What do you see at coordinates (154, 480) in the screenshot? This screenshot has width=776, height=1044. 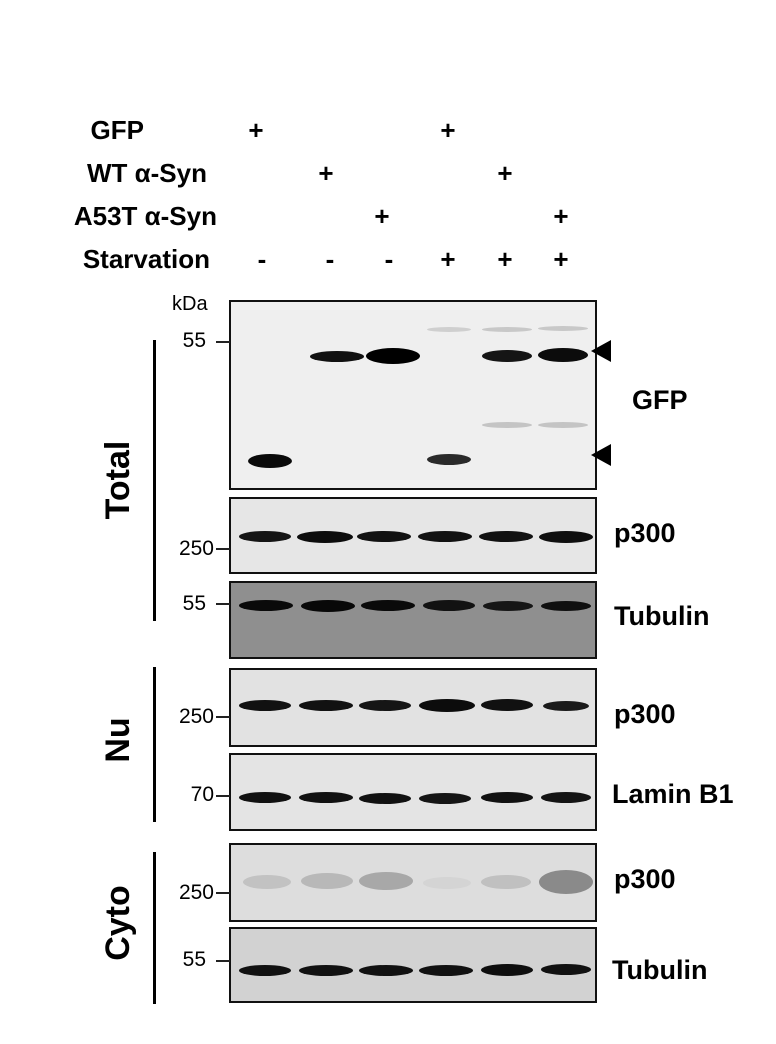 I see `group-bracket-total` at bounding box center [154, 480].